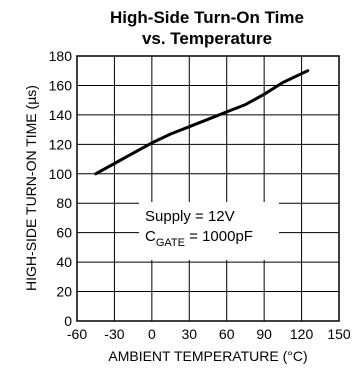  What do you see at coordinates (114, 334) in the screenshot?
I see `x-tick-label: -30` at bounding box center [114, 334].